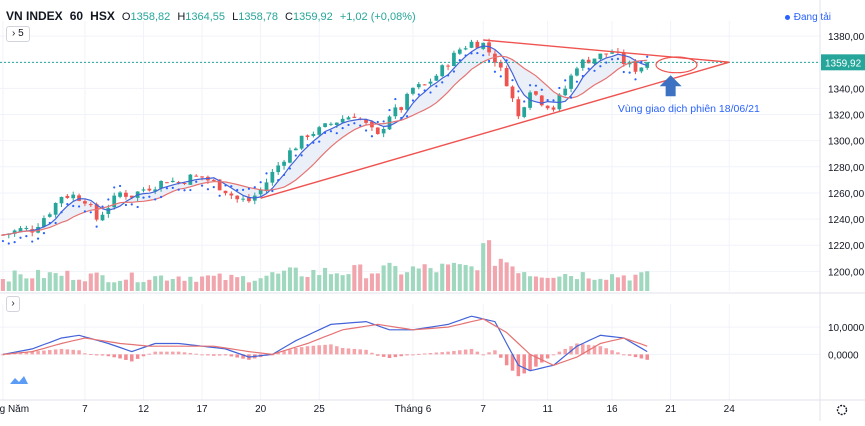 The image size is (865, 426). I want to click on indicators-toggle-button: › 5, so click(18, 34).